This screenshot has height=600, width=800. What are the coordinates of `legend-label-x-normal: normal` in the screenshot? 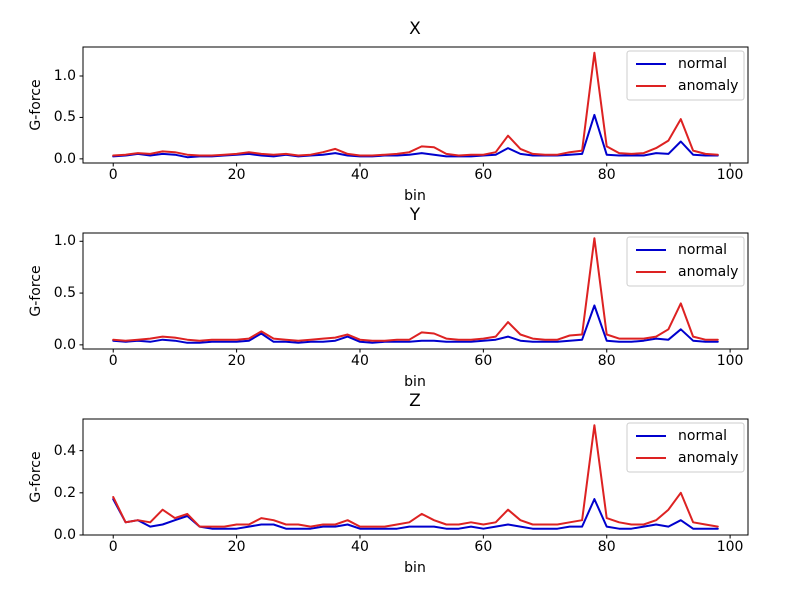 It's located at (703, 64).